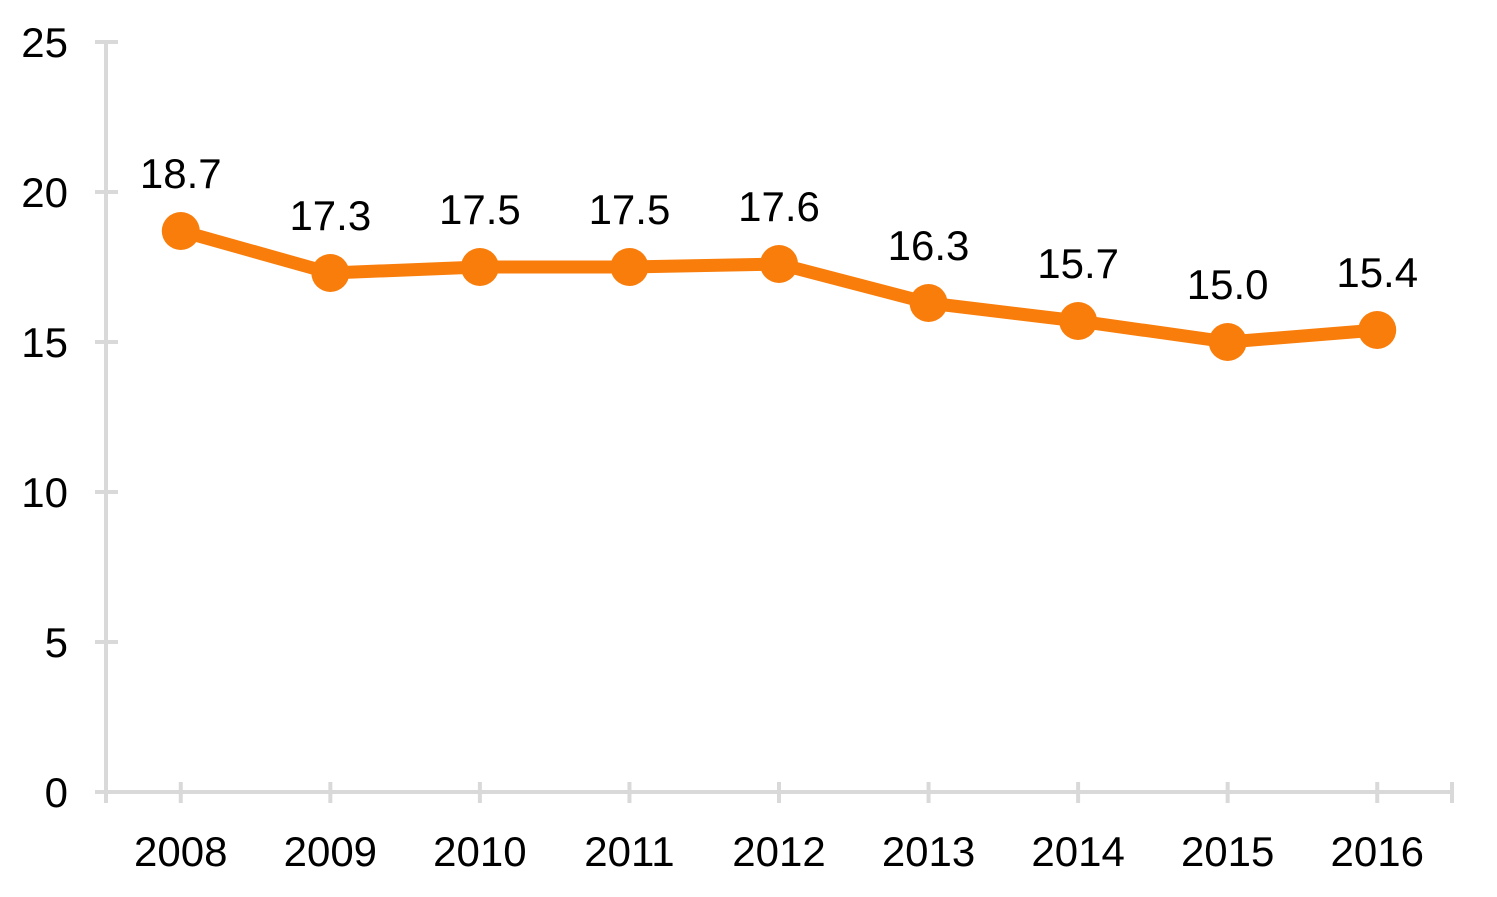 The width and height of the screenshot is (1497, 897). What do you see at coordinates (1078, 263) in the screenshot?
I see `data-point-label: 15.7` at bounding box center [1078, 263].